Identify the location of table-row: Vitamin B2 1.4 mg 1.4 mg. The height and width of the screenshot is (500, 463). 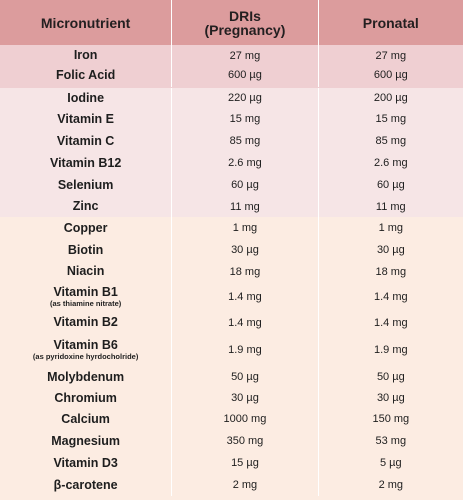
(231, 322).